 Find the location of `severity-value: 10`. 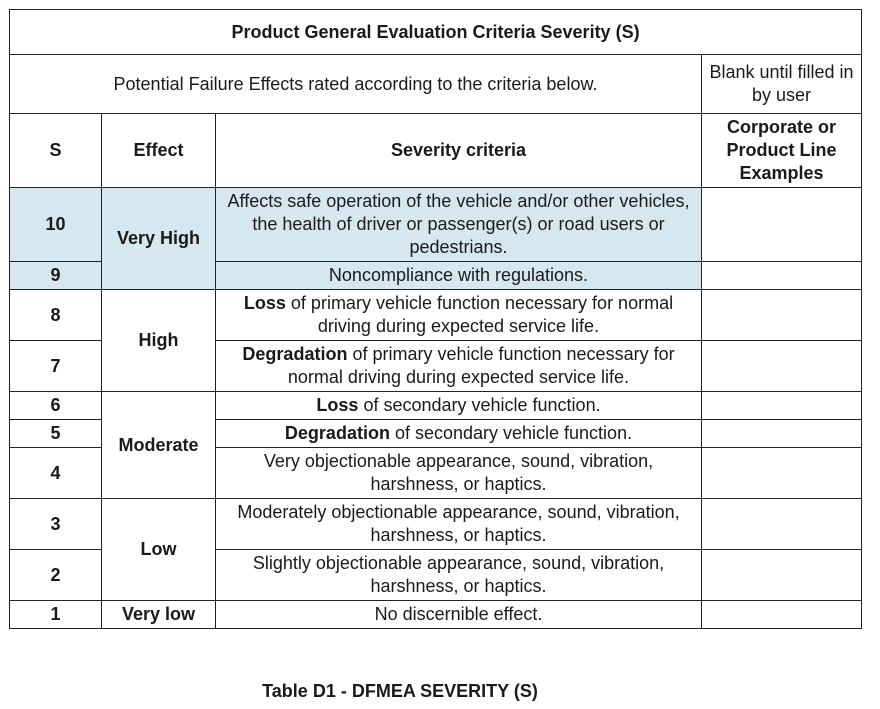

severity-value: 10 is located at coordinates (55, 224).